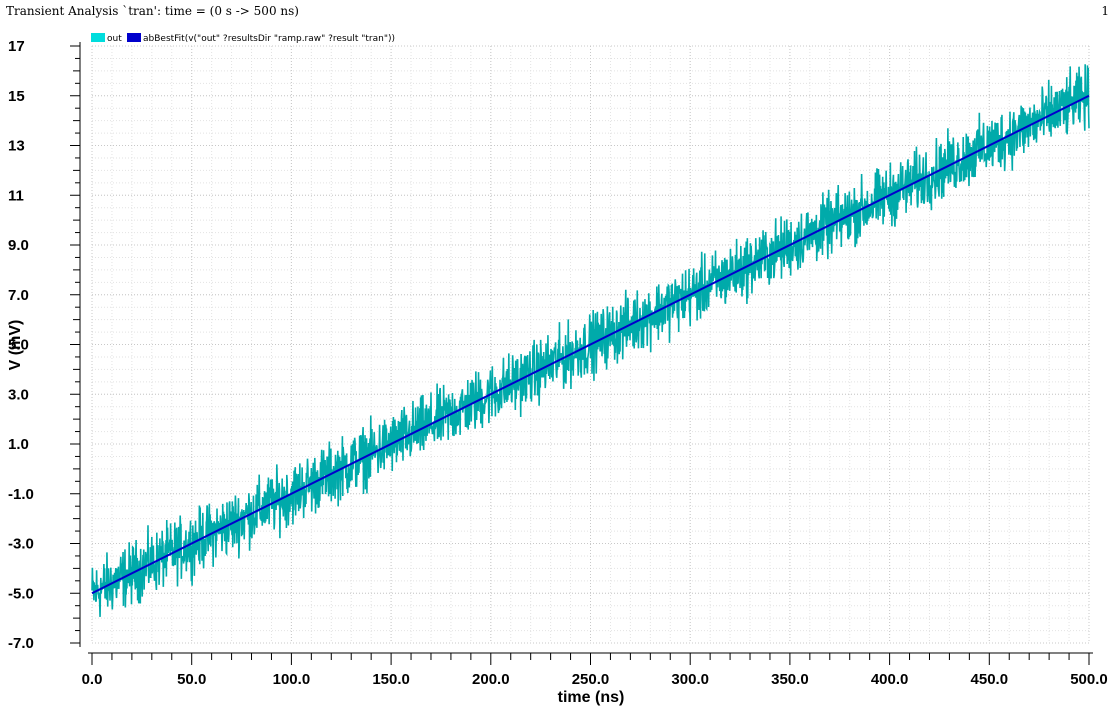 The width and height of the screenshot is (1117, 711). I want to click on y-tick-label: -1.0, so click(21, 494).